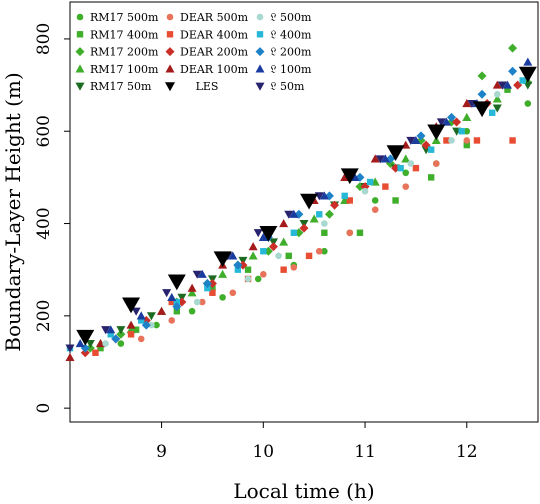  Describe the element at coordinates (124, 69) in the screenshot. I see `legend-label: RM17 100m` at that location.